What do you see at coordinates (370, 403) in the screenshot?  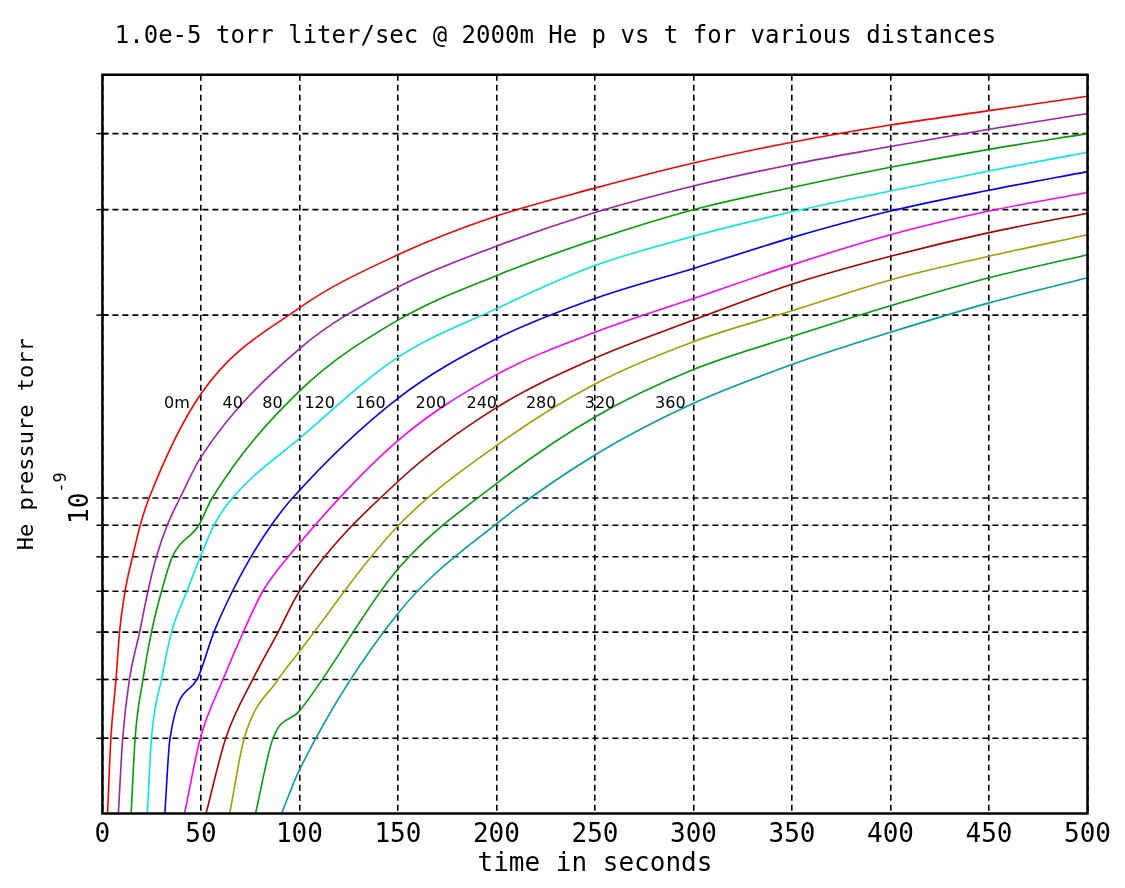 I see `series-label: 160` at bounding box center [370, 403].